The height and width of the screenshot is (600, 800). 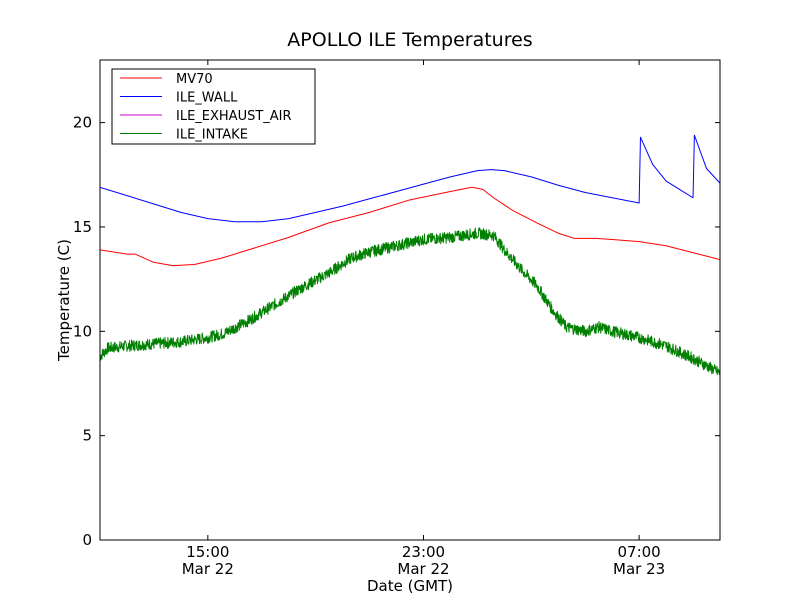 I want to click on x-tick-label-date: Mar 23, so click(x=639, y=569).